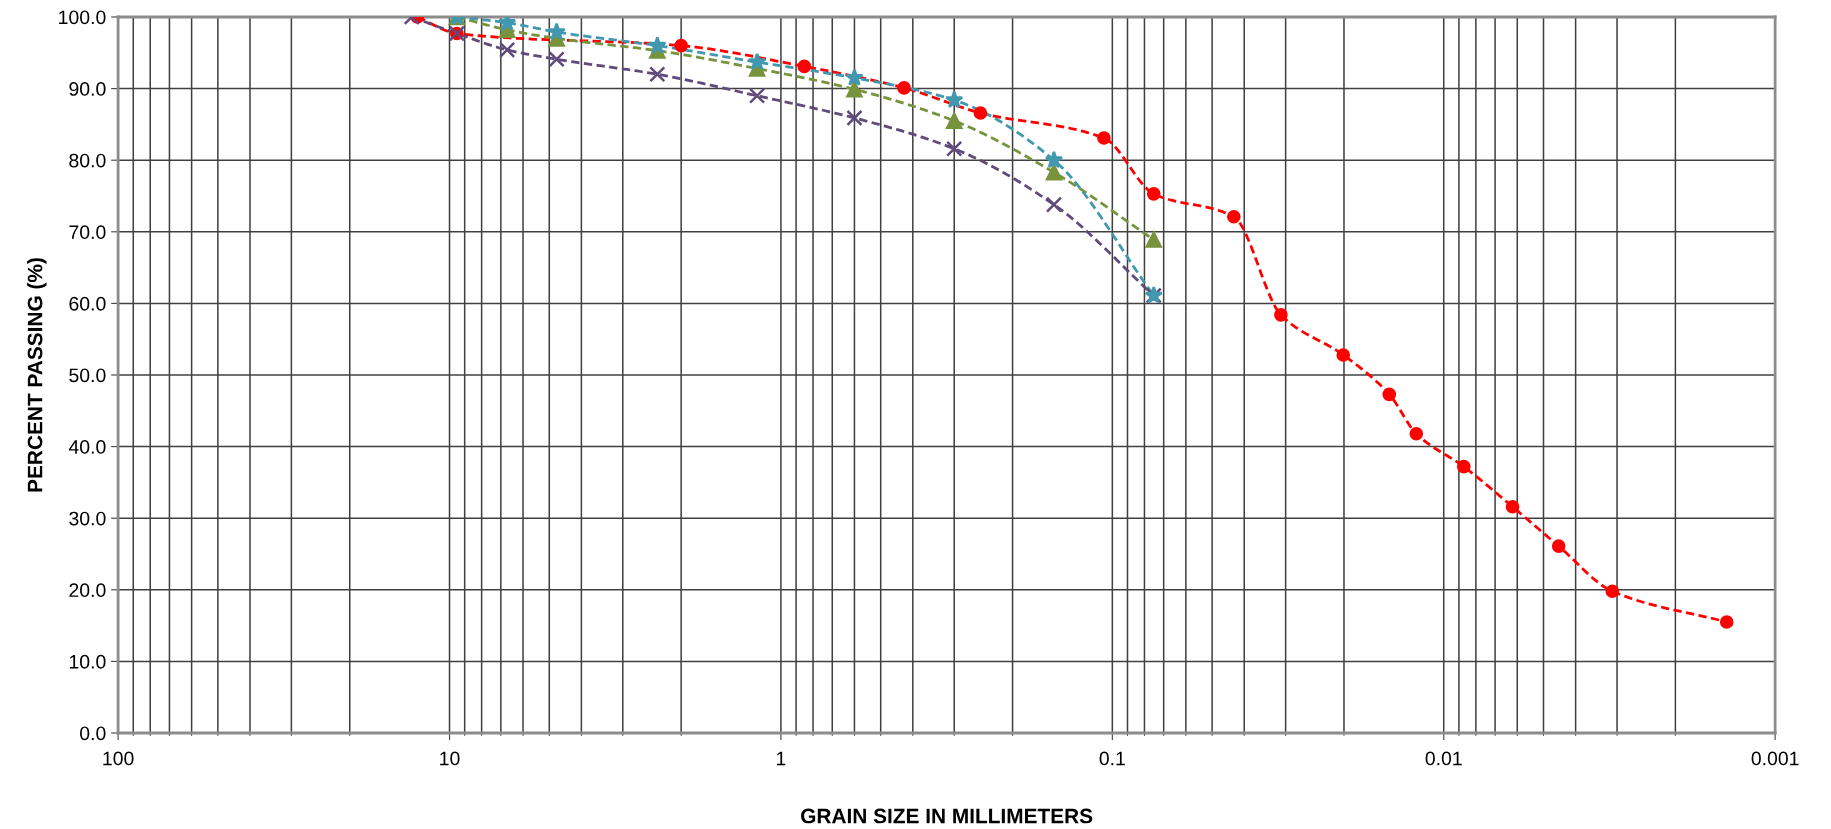 This screenshot has width=1831, height=829. Describe the element at coordinates (87, 590) in the screenshot. I see `y-tick-label: 20.0` at that location.